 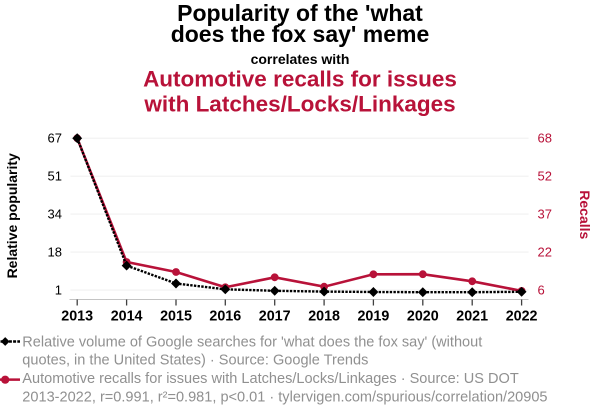 I want to click on svg-text: 2020, so click(x=423, y=317).